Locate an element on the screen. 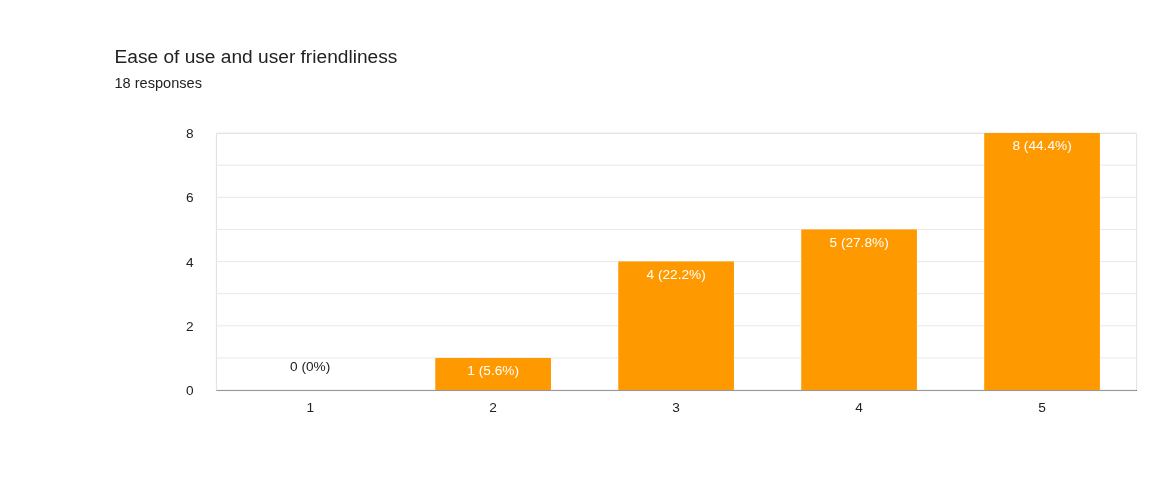 The width and height of the screenshot is (1160, 492). data-label: 8 (44.4%) is located at coordinates (1042, 146).